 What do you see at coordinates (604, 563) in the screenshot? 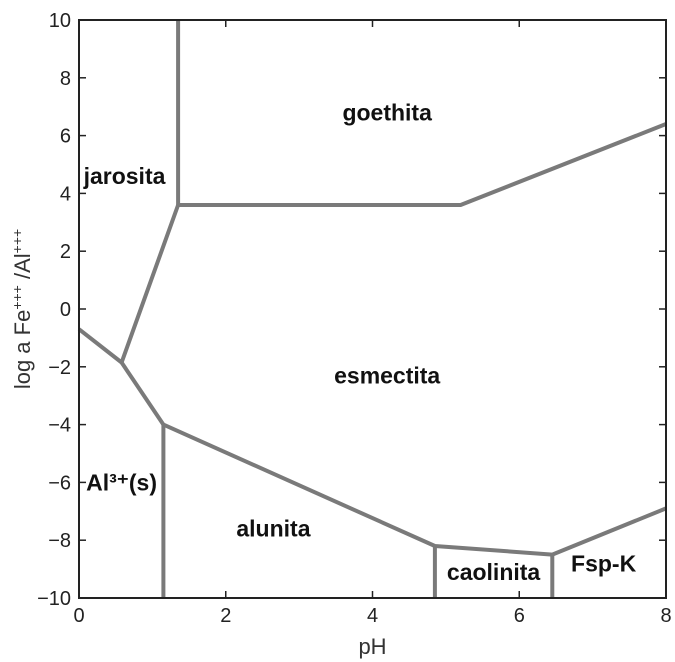
I see `region-label: Fsp-K` at bounding box center [604, 563].